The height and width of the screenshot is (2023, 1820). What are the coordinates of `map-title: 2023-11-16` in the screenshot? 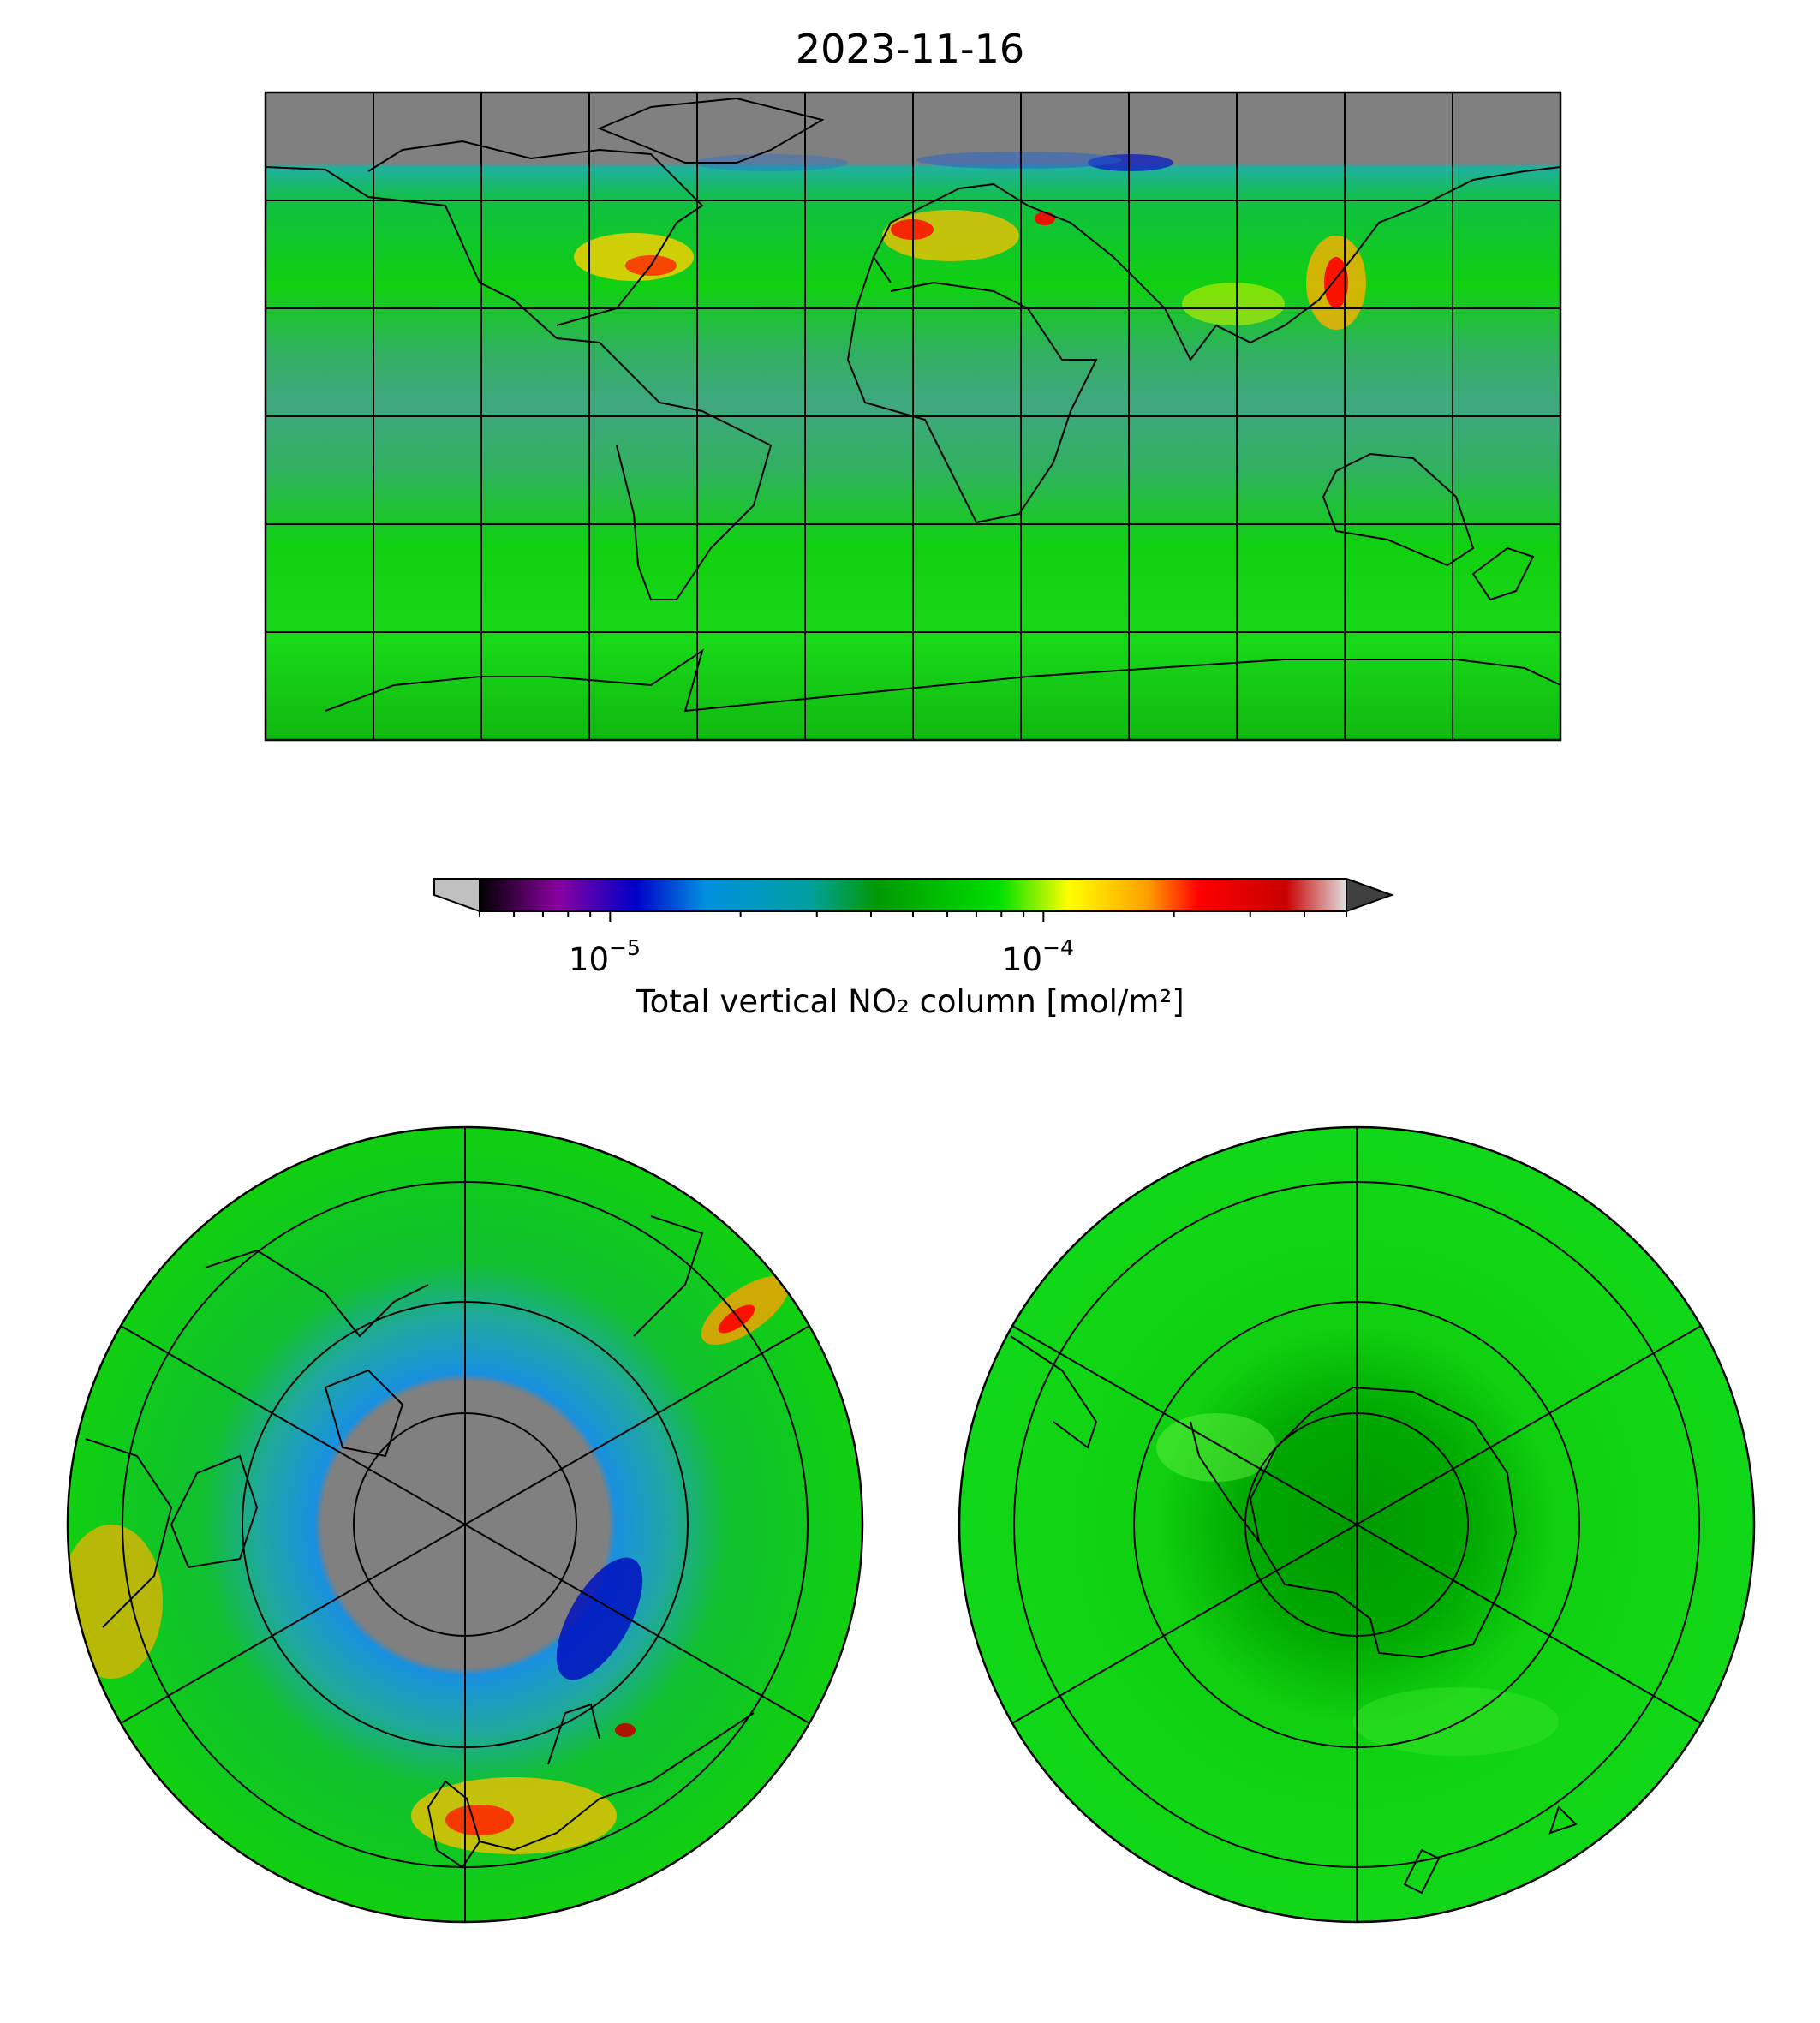 It's located at (910, 49).